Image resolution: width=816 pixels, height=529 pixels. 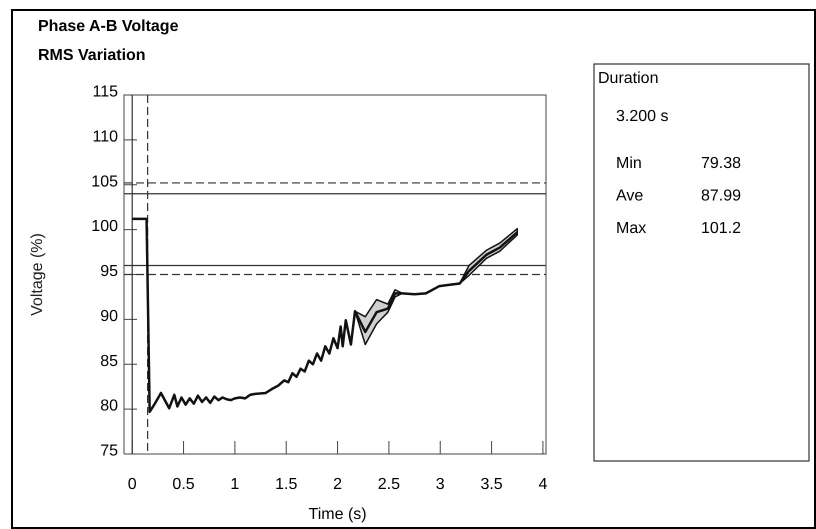 I want to click on x-tick-label: 1.5, so click(x=286, y=484).